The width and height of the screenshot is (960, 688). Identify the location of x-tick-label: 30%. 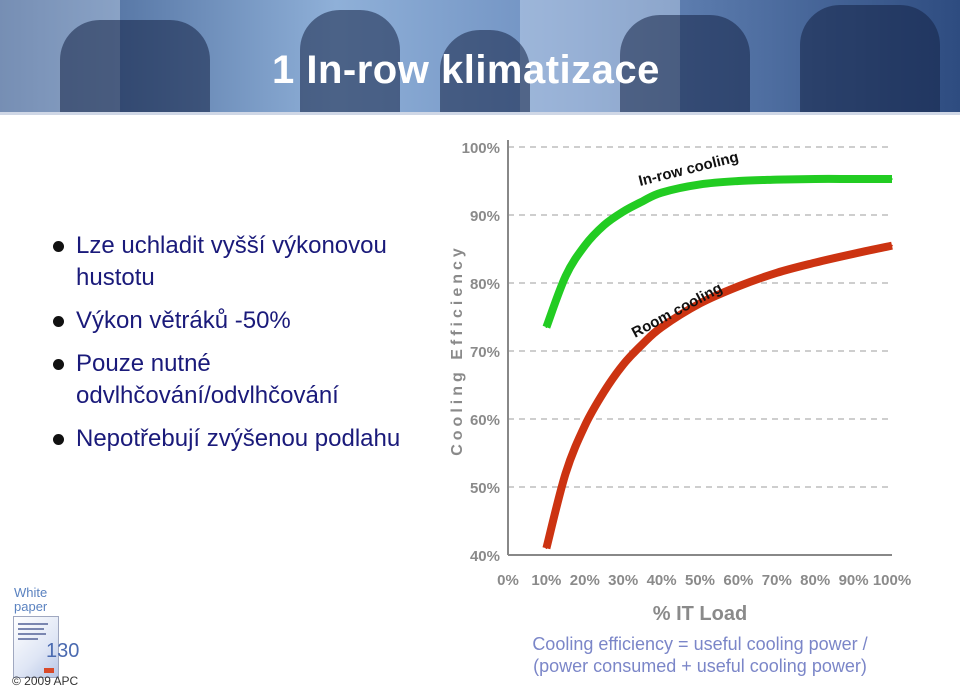
(623, 580).